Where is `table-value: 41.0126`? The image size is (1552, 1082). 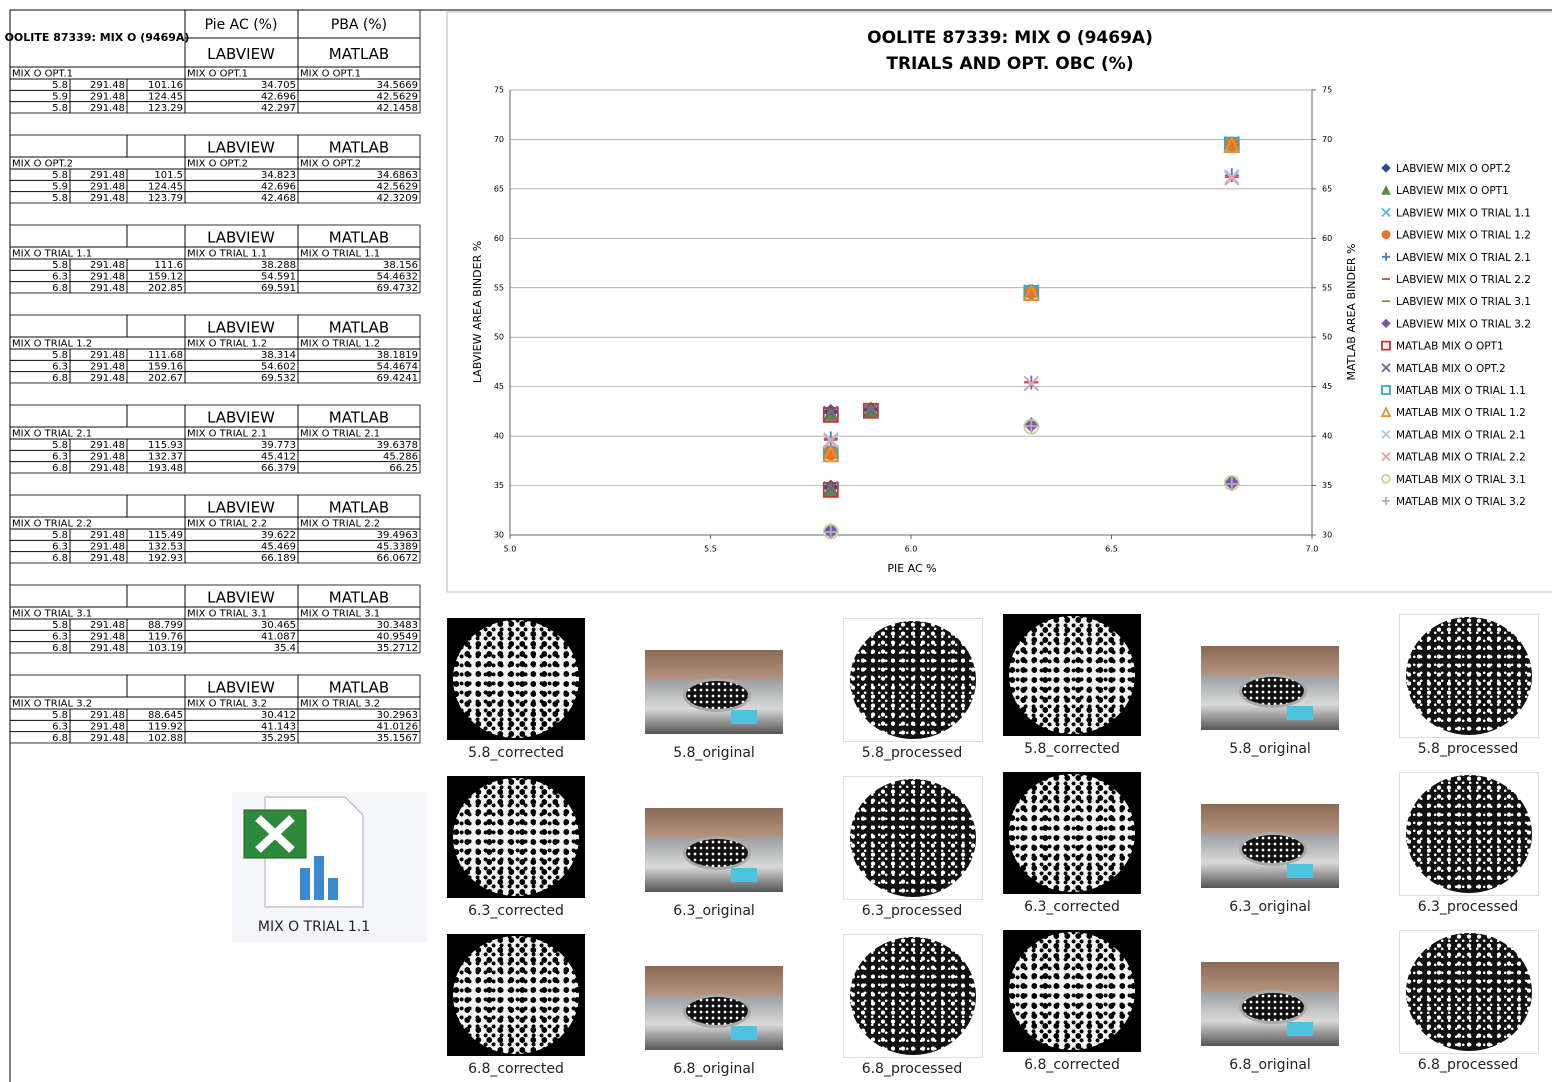
table-value: 41.0126 is located at coordinates (397, 727).